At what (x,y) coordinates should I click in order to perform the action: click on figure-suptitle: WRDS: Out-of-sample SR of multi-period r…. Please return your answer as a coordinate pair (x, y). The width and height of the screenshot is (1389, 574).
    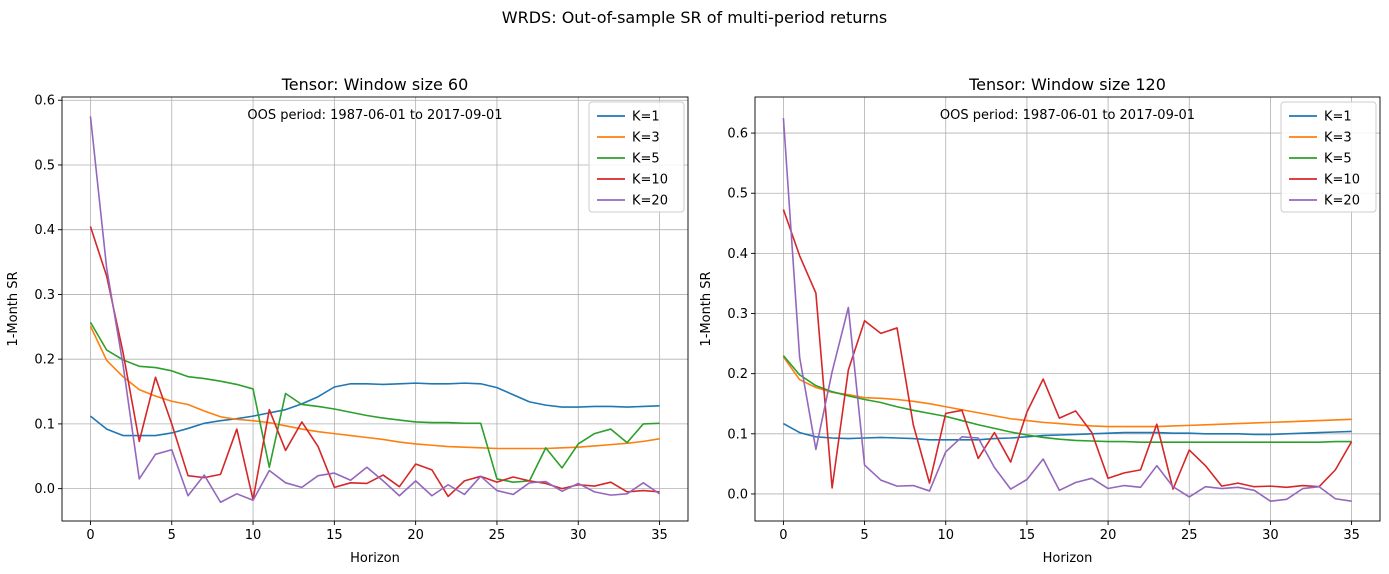
    Looking at the image, I should click on (694, 17).